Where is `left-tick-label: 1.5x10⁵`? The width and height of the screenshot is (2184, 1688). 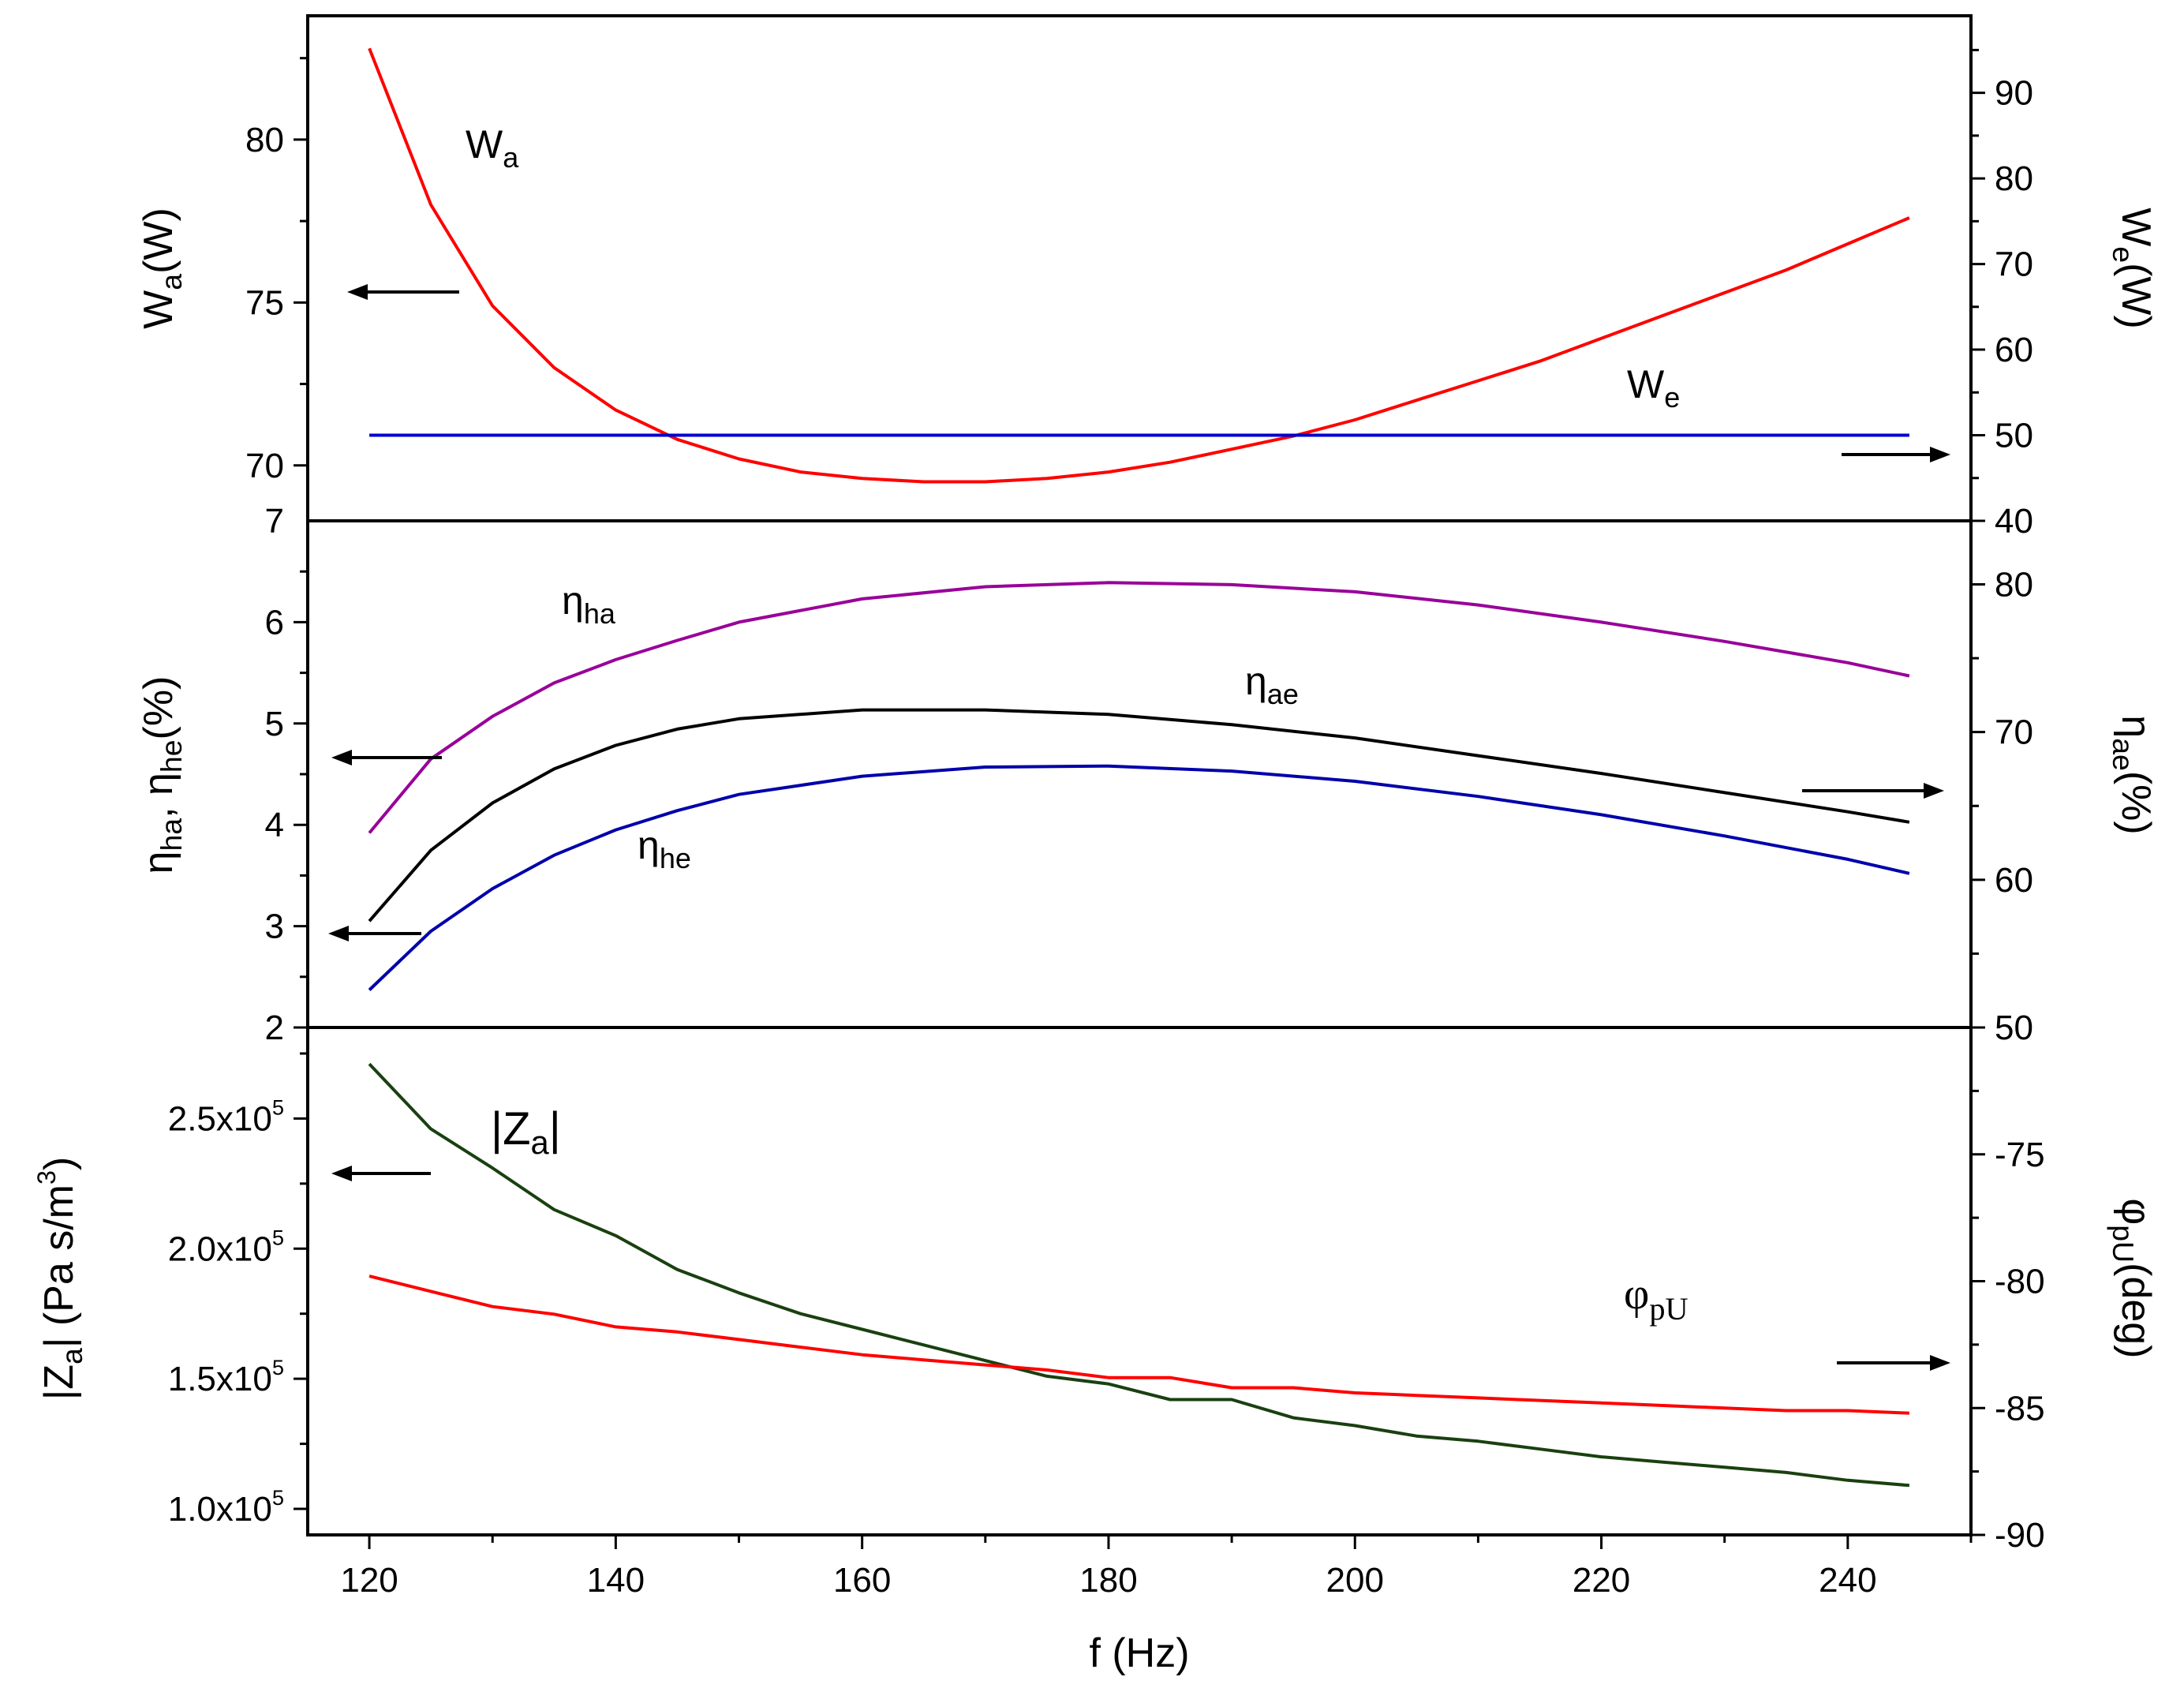
left-tick-label: 1.5x10⁵ is located at coordinates (226, 1376).